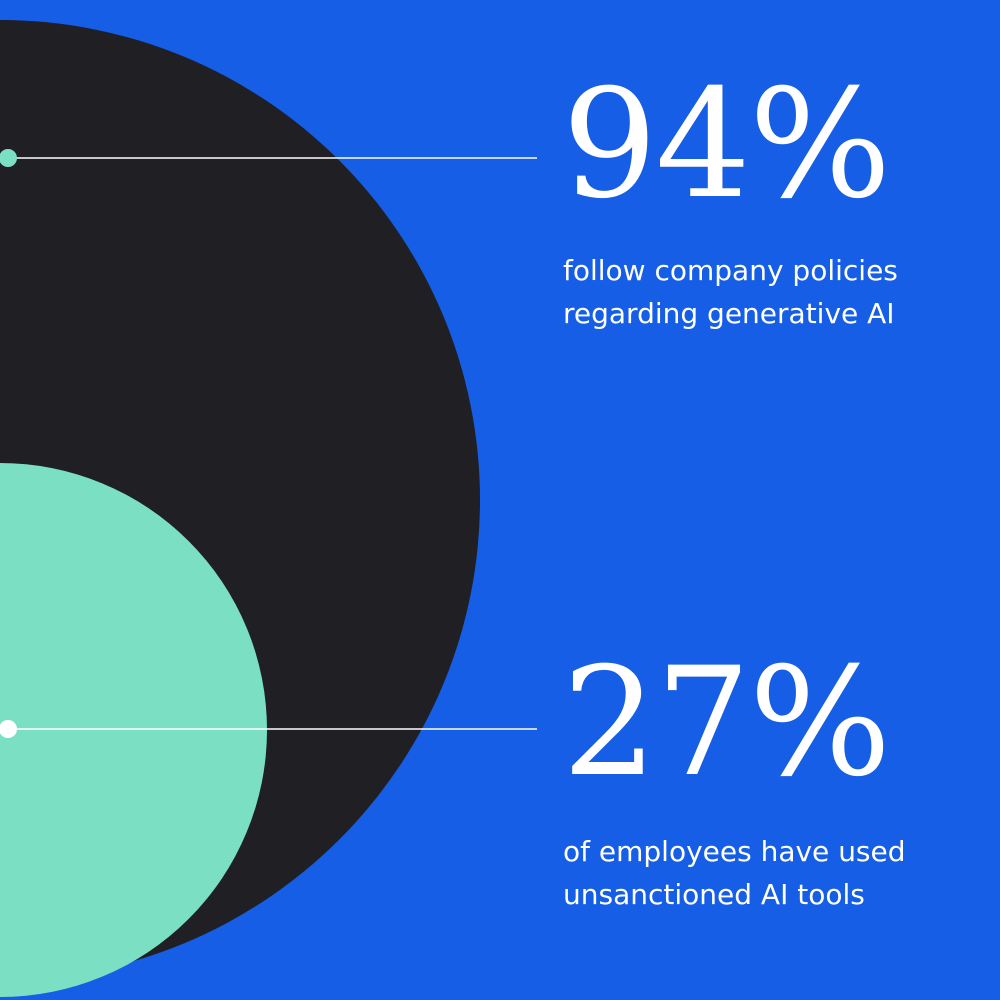 This screenshot has height=1000, width=1000. Describe the element at coordinates (730, 270) in the screenshot. I see `description-line: follow company policies` at that location.